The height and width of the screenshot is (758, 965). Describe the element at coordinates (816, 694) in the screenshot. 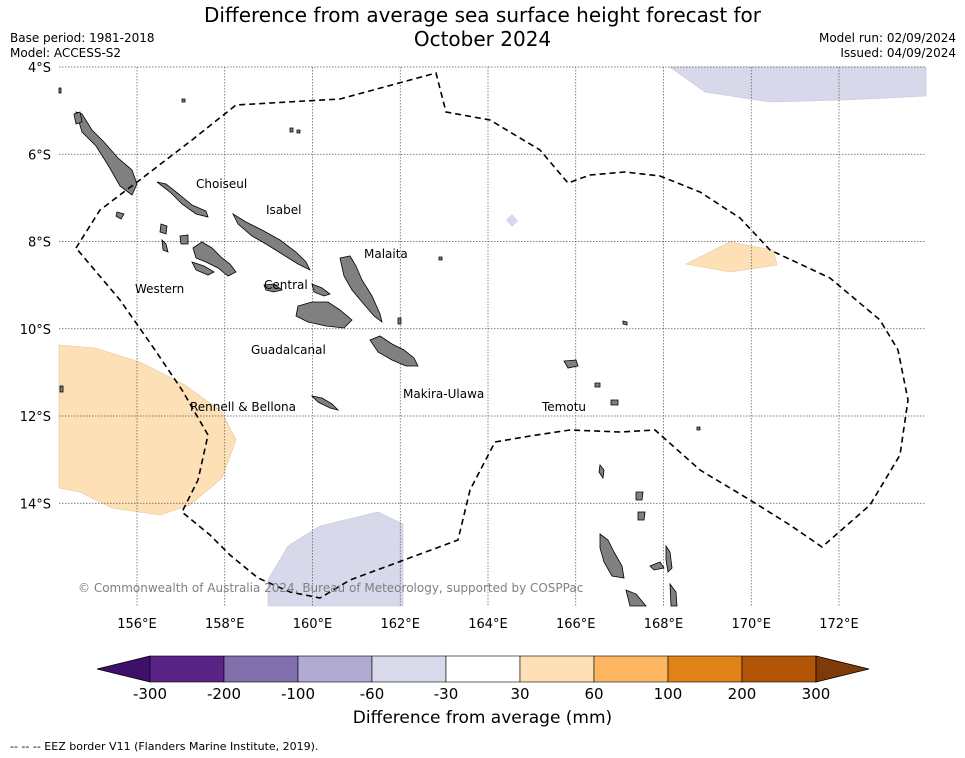

I see `colorbar-tick: 300` at that location.